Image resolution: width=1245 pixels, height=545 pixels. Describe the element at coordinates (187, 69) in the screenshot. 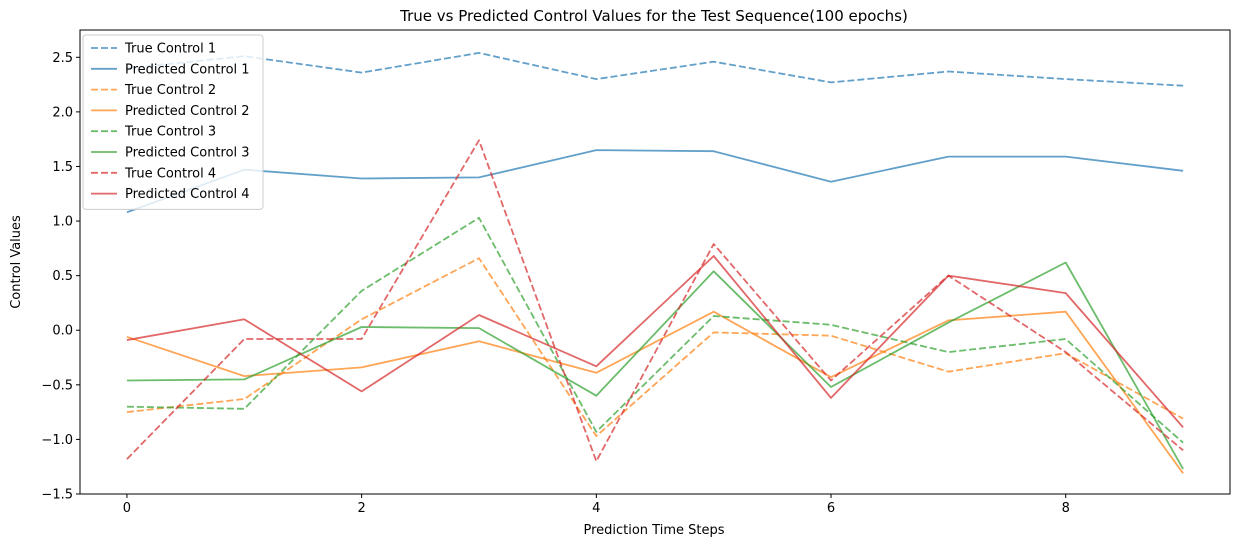

I see `legend-label-predicted-control-1: Predicted Control 1` at that location.